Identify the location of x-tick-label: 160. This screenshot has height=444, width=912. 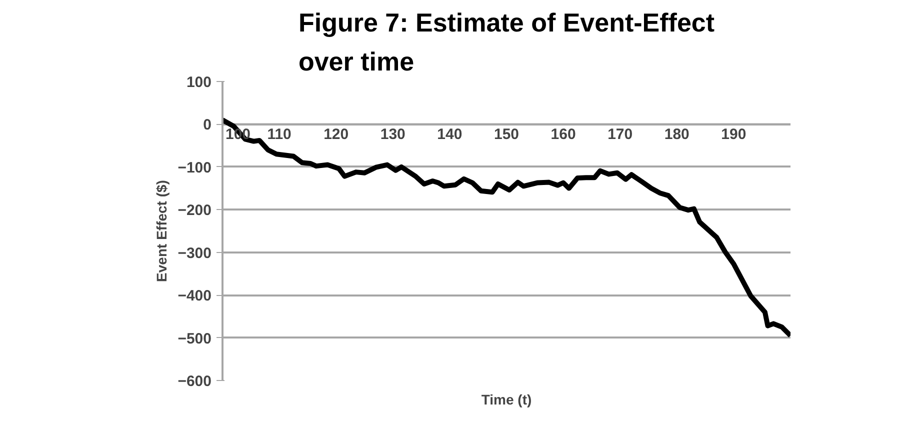
(563, 135).